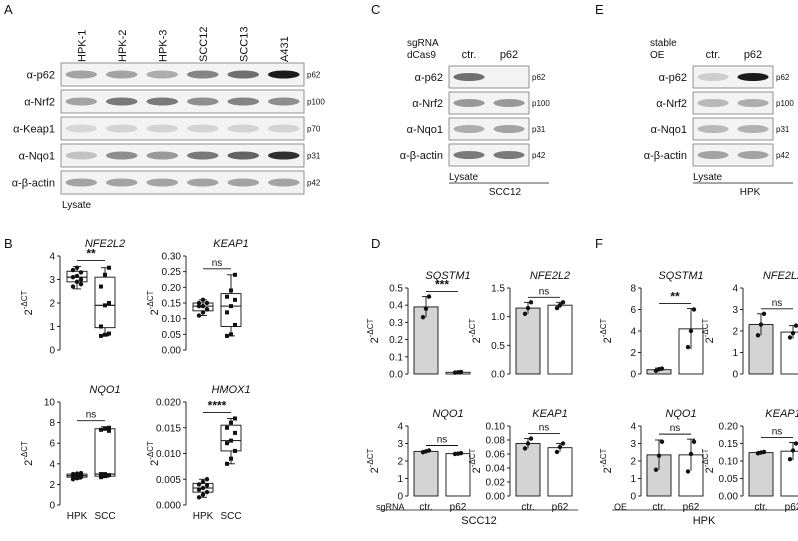 The image size is (798, 541). Describe the element at coordinates (549, 414) in the screenshot. I see `gene-title: KEAP1` at that location.